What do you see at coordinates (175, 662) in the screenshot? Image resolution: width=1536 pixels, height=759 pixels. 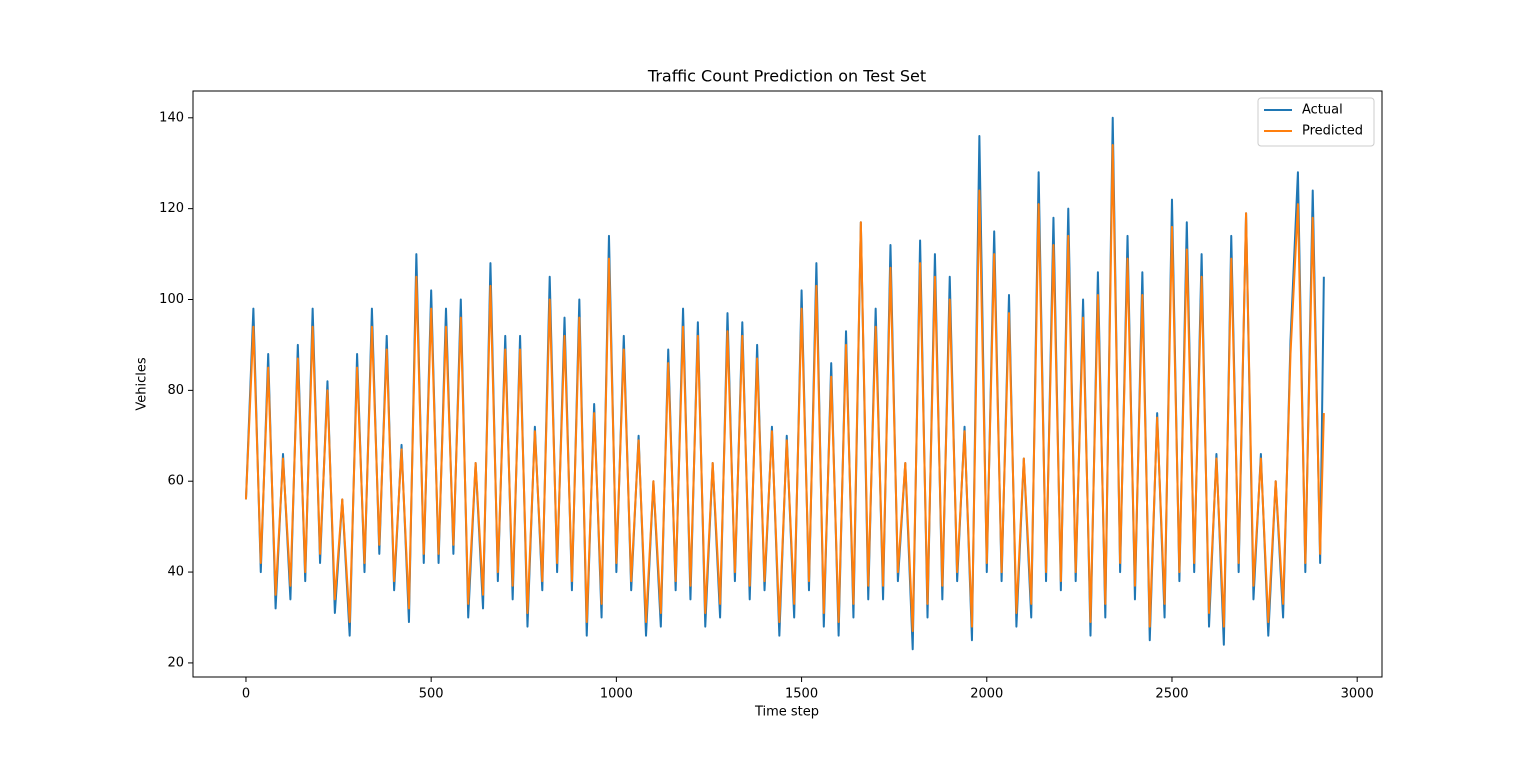 I see `y-tick-label: 20` at bounding box center [175, 662].